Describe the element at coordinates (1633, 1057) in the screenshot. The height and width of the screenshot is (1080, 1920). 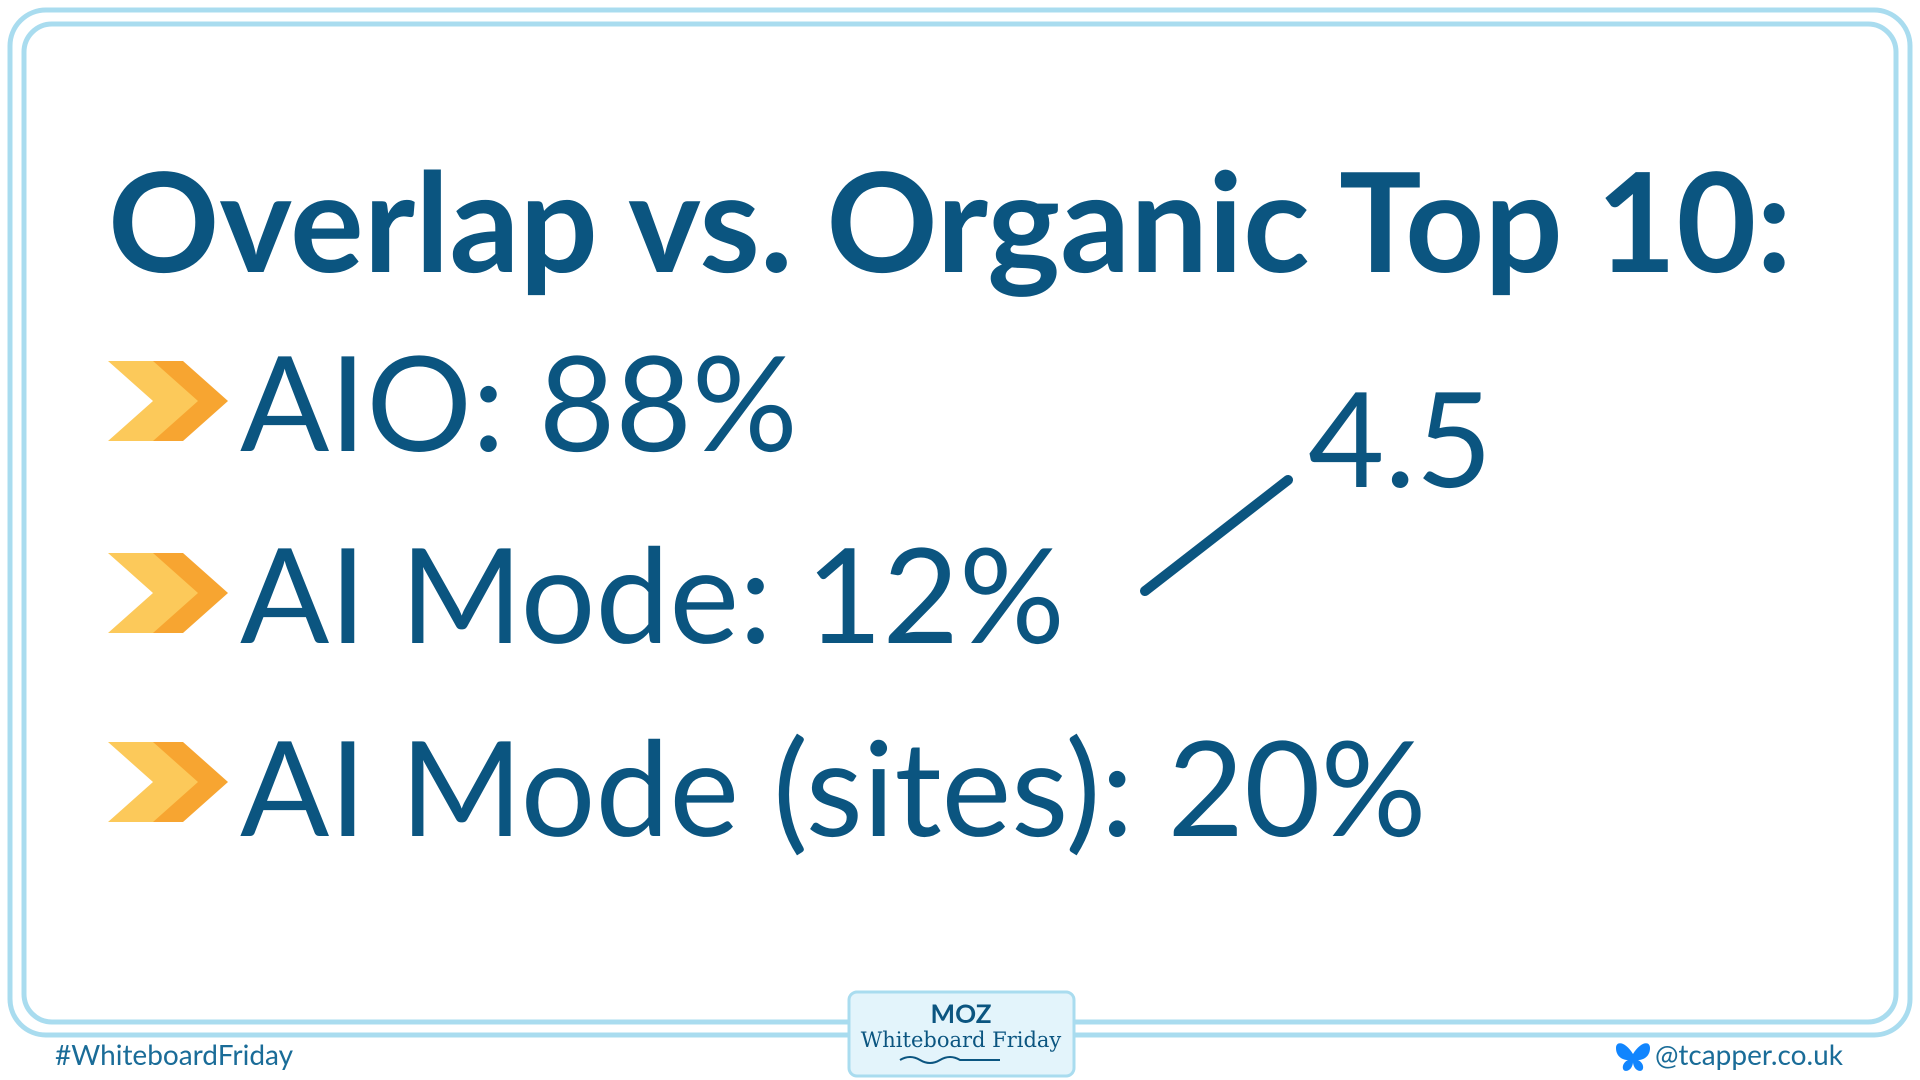
I see `butterfly-icon` at that location.